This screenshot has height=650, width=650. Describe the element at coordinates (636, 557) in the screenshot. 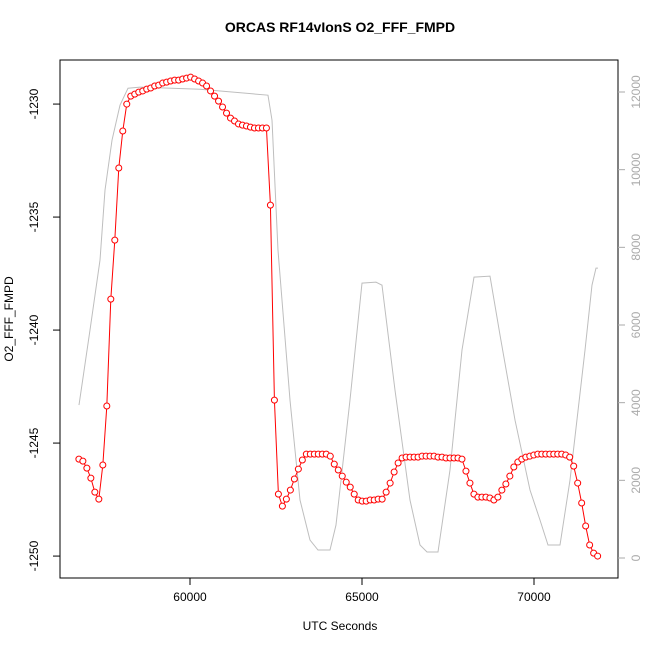

I see `y2-tick-label: 0` at that location.